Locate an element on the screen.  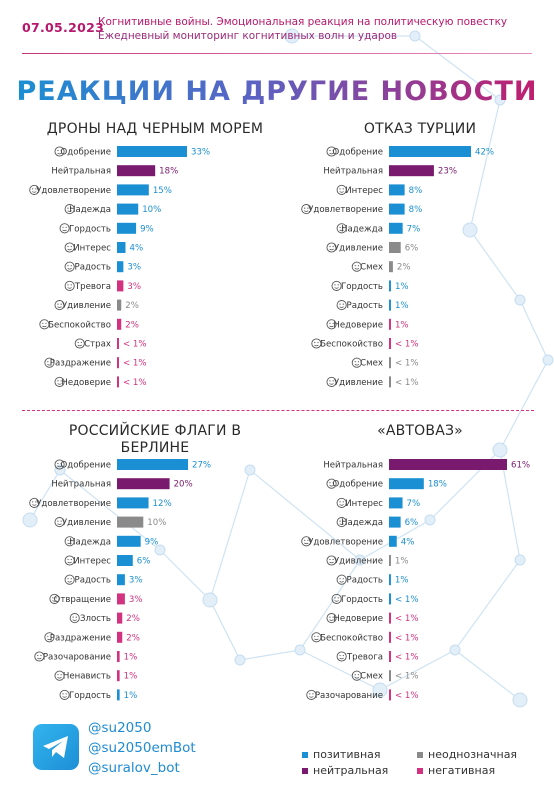
thumbs-up-icon is located at coordinates (331, 483).